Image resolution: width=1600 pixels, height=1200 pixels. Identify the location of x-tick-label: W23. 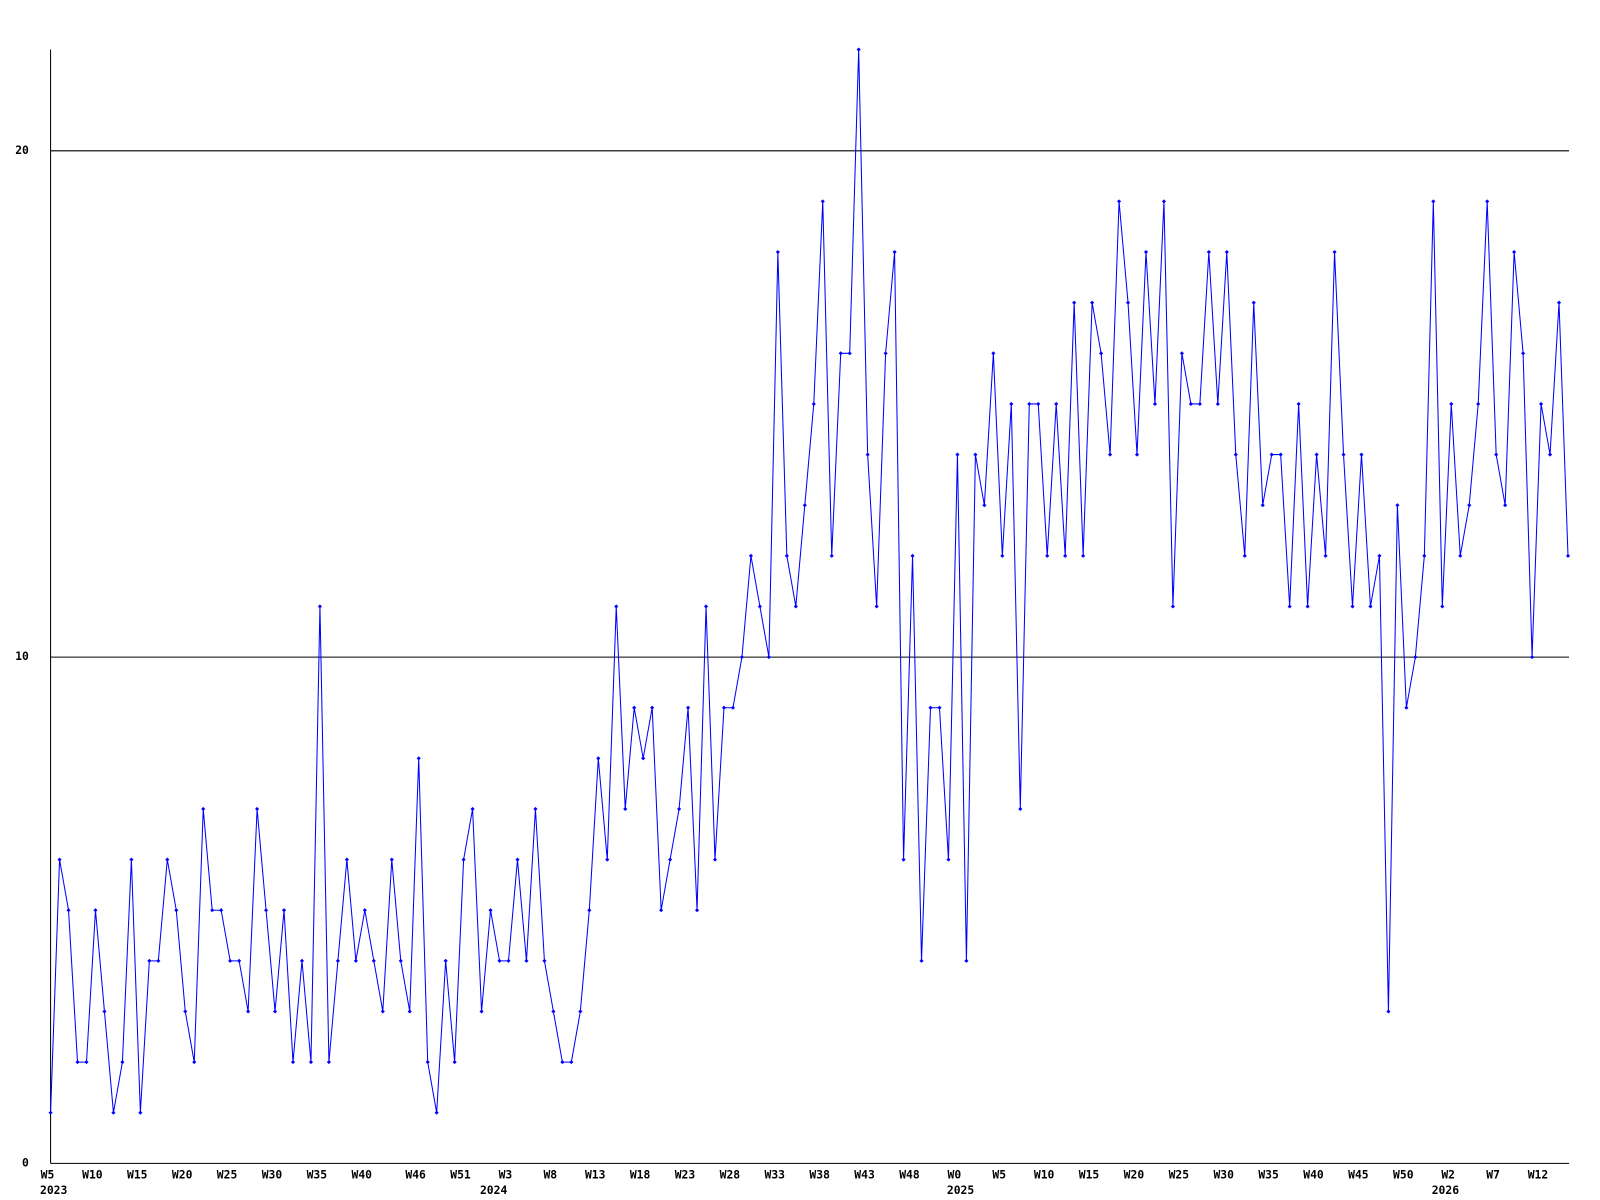
(685, 1175).